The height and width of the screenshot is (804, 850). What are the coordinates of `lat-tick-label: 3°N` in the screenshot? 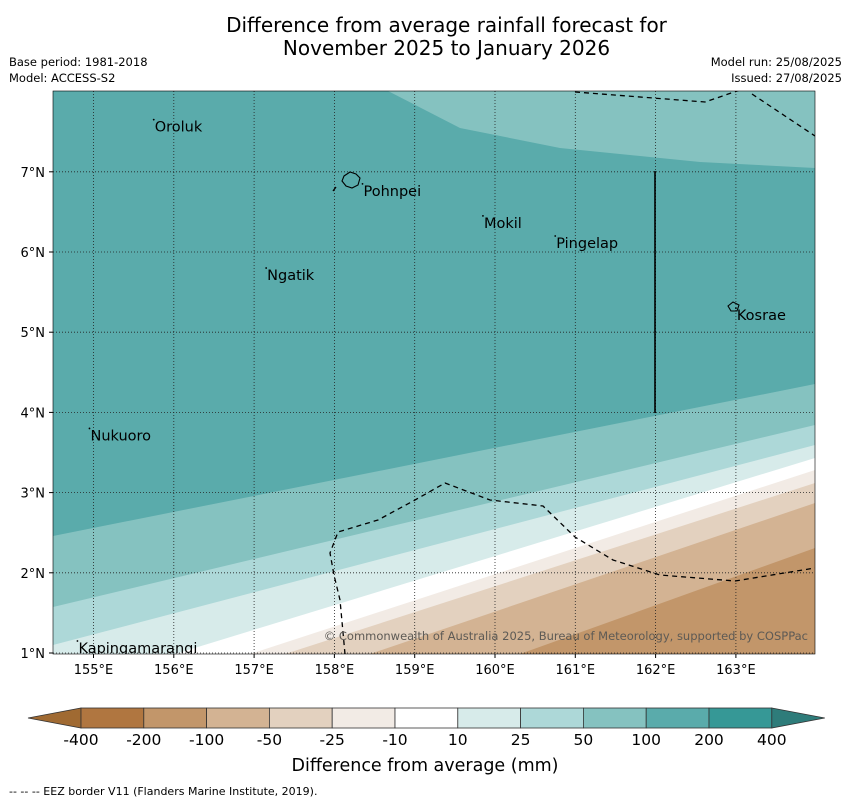 It's located at (33, 494).